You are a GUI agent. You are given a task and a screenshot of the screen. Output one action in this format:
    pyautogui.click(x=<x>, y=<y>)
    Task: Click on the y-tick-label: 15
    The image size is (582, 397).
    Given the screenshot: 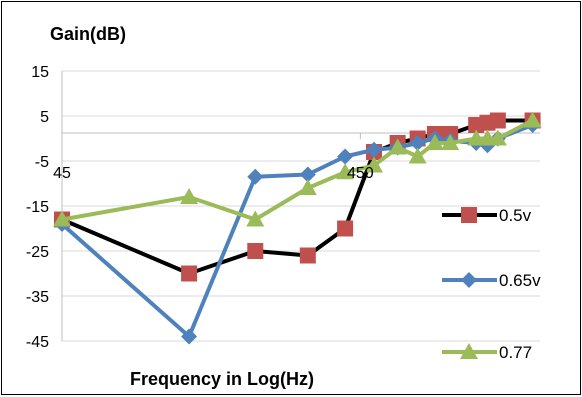 What is the action you would take?
    pyautogui.click(x=40, y=72)
    